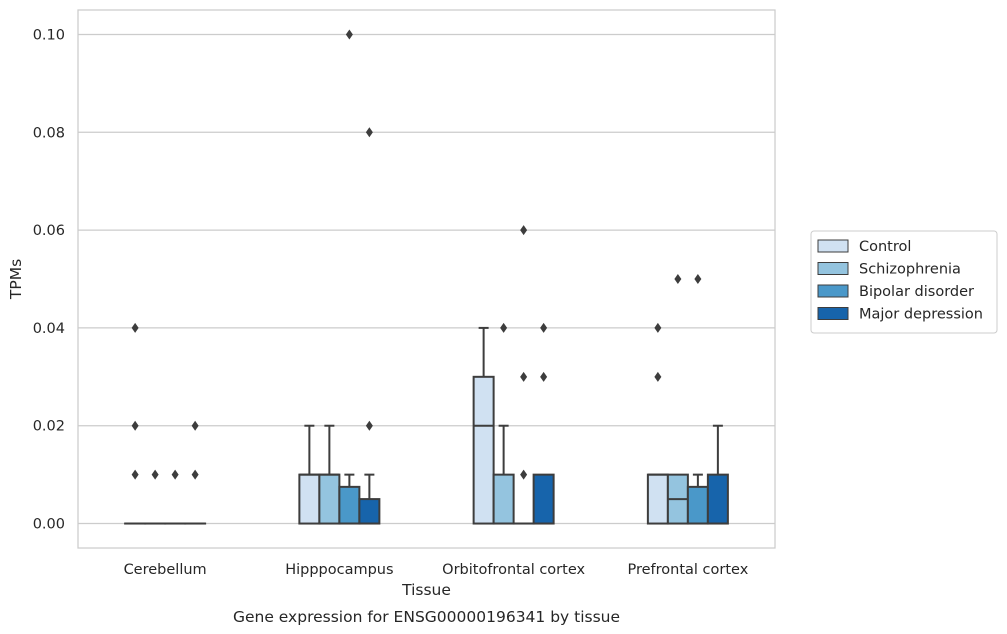 The image size is (1007, 634). What do you see at coordinates (339, 570) in the screenshot?
I see `x-tick-label: Hipppocampus` at bounding box center [339, 570].